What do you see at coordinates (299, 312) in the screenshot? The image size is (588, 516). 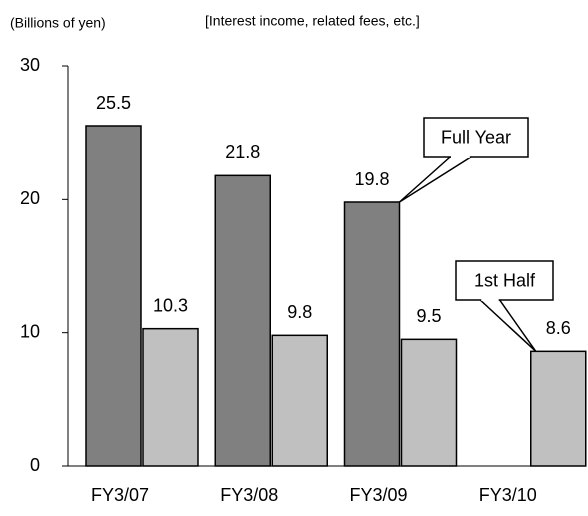 I see `data-label: 9.8` at bounding box center [299, 312].